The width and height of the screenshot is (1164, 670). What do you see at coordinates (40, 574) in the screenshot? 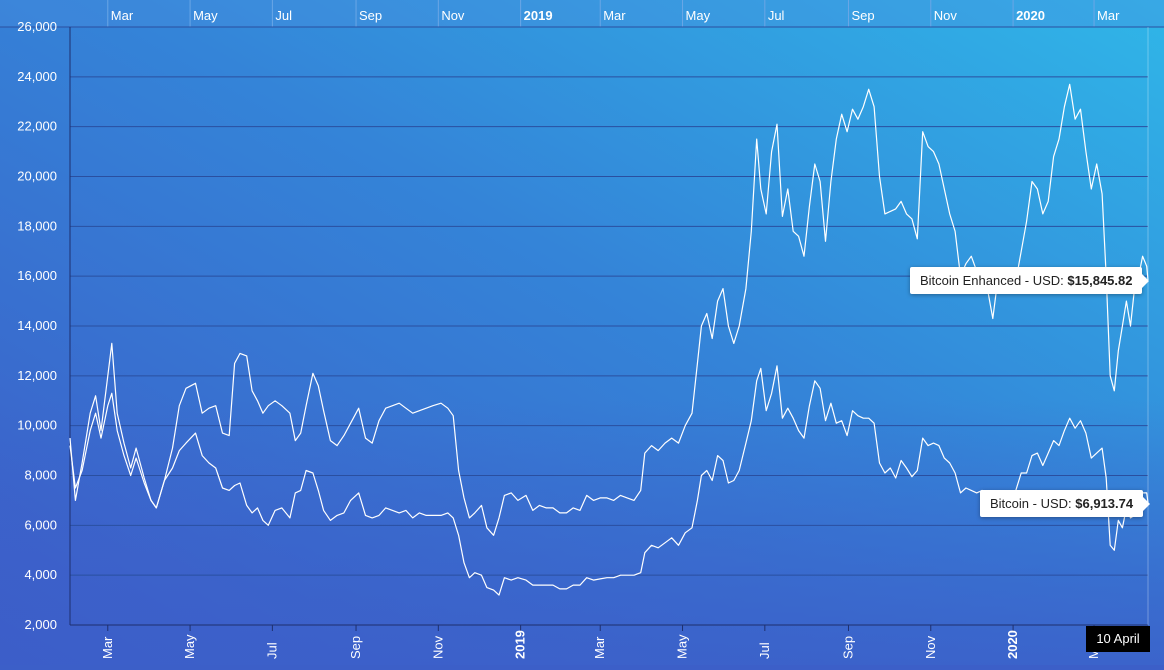
I see `y-tick-label: 4,000` at bounding box center [40, 574].